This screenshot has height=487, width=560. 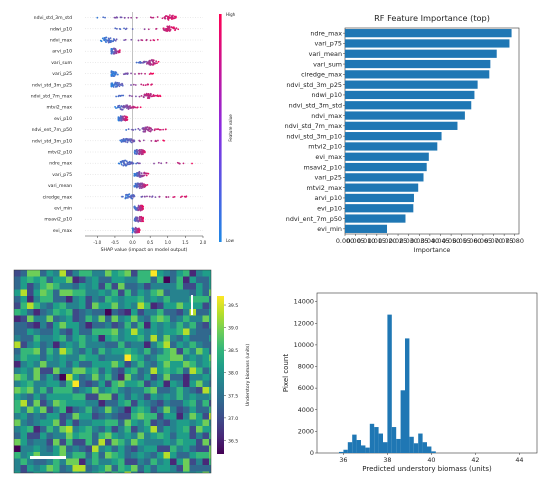 I want to click on scale-bar, so click(x=48, y=457).